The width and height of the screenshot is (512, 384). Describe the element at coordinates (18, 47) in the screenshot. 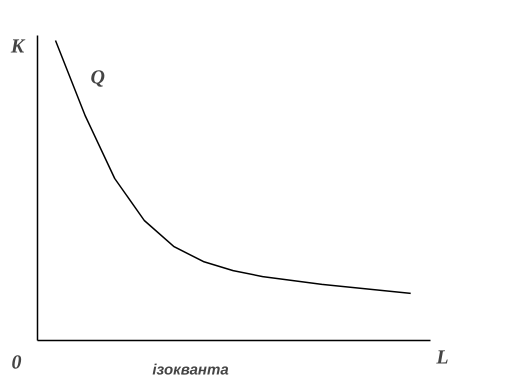

I see `y-axis-title: K` at that location.